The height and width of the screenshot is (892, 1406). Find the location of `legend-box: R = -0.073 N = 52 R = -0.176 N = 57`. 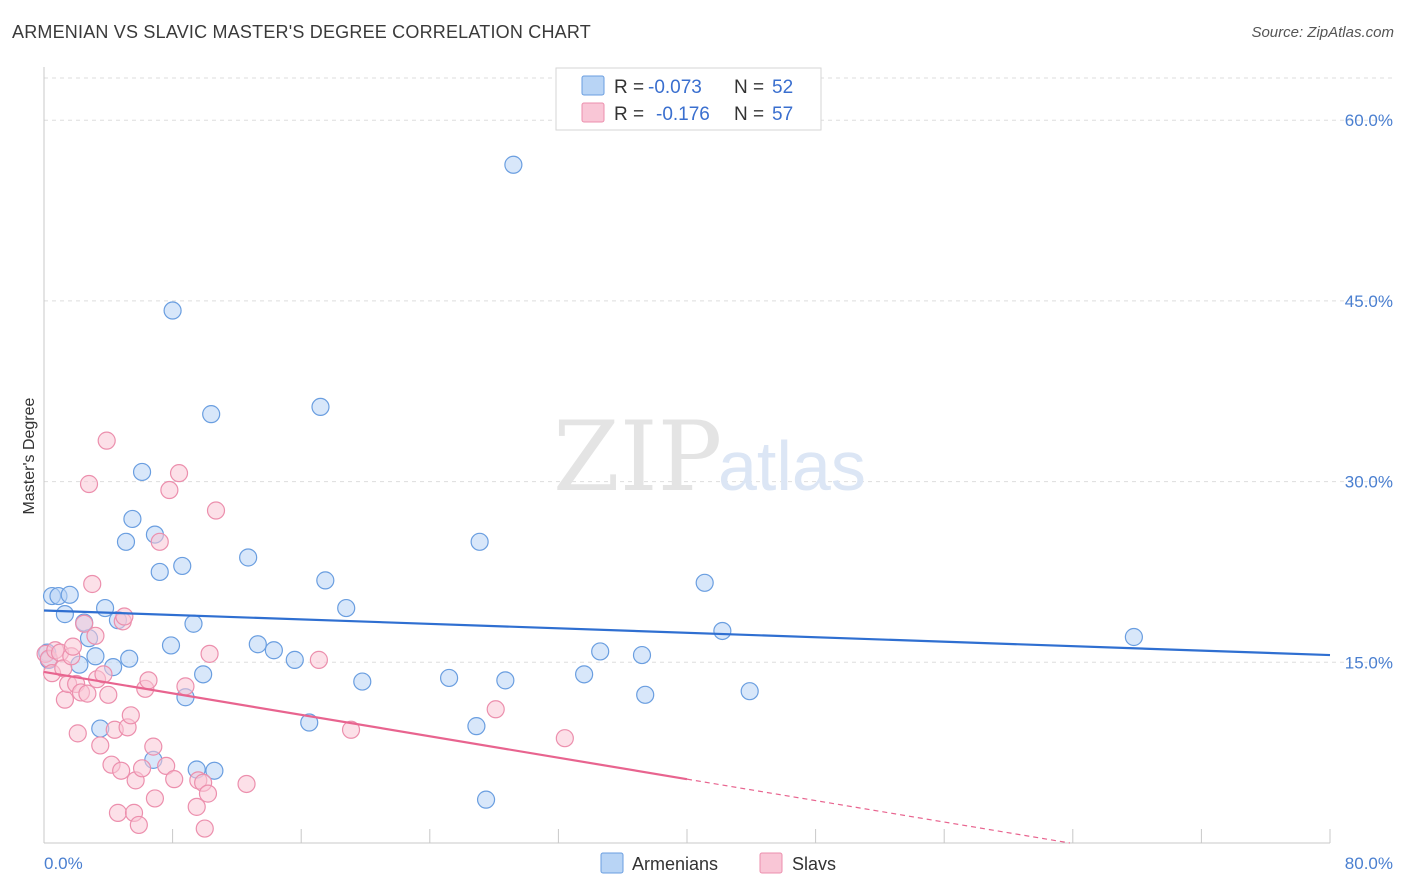

legend-box: R = -0.073 N = 52 R = -0.176 N = 57 is located at coordinates (688, 99).